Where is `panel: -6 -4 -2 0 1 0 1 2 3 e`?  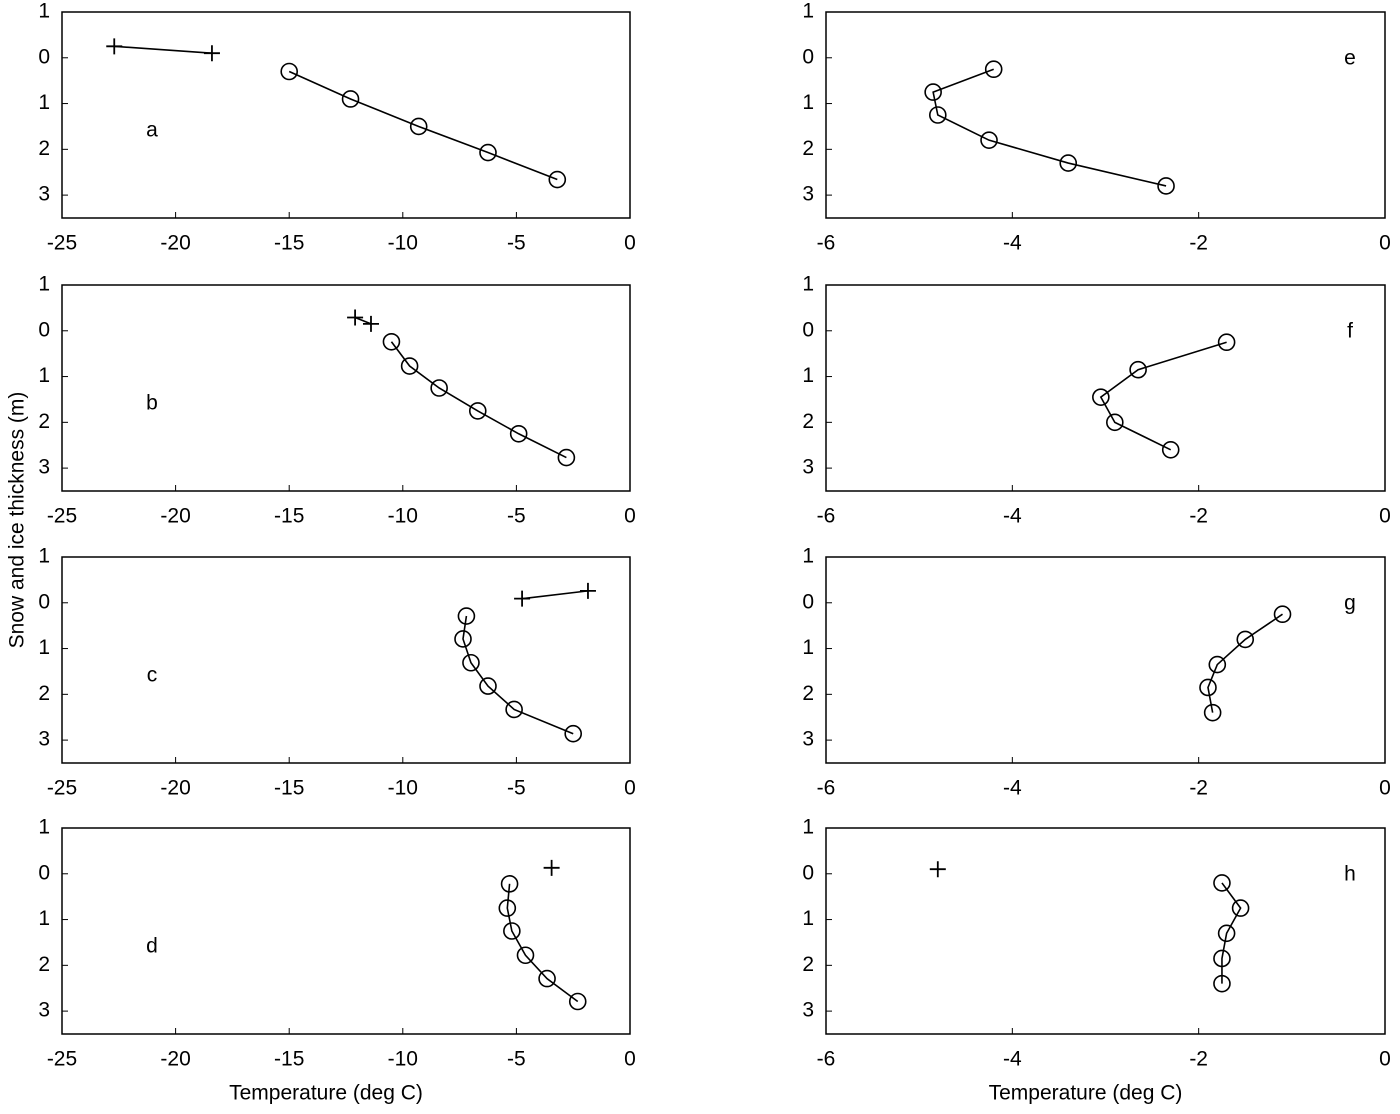
panel: -6 -4 -2 0 1 0 1 2 3 e is located at coordinates (1096, 127).